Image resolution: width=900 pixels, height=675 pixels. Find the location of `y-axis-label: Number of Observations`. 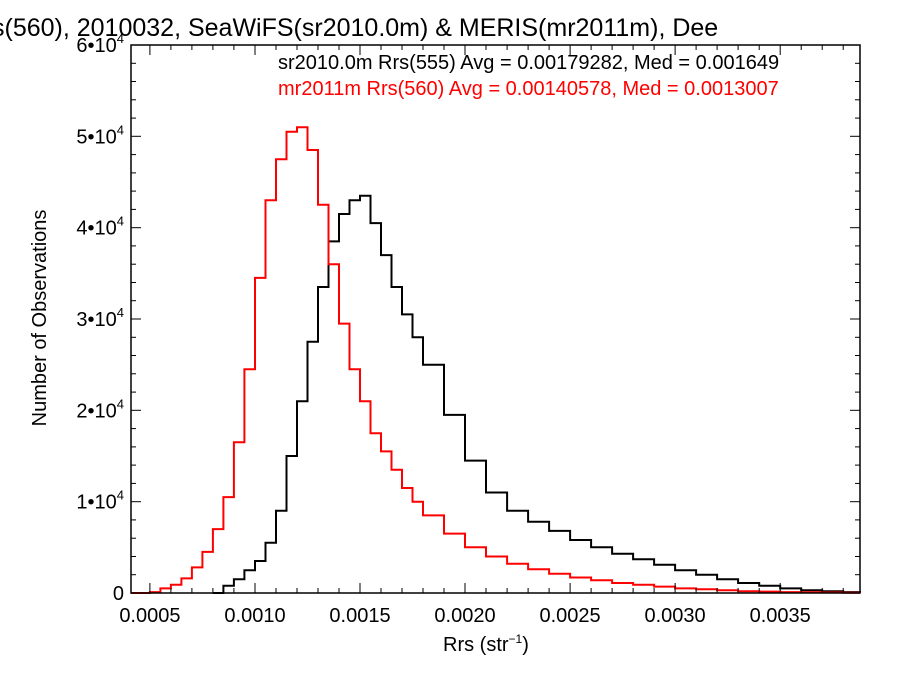

y-axis-label: Number of Observations is located at coordinates (40, 318).